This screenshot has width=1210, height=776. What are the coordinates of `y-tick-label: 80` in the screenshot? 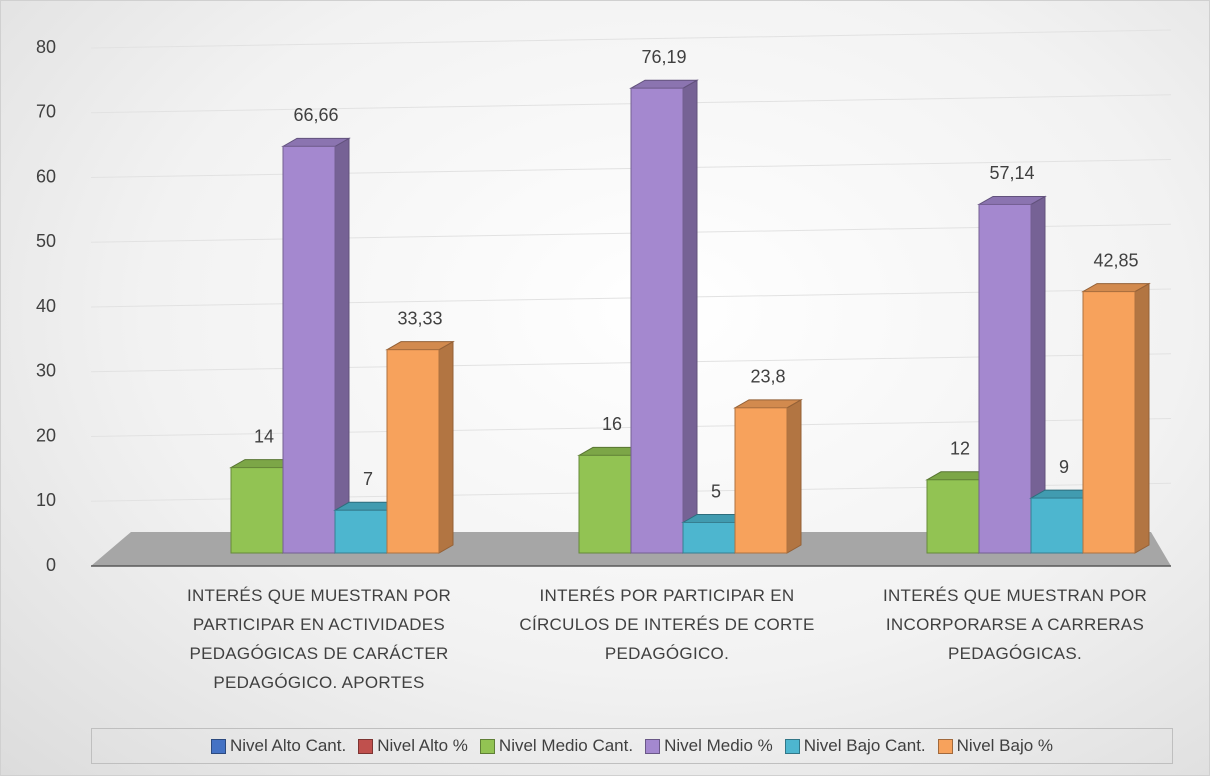 It's located at (46, 47).